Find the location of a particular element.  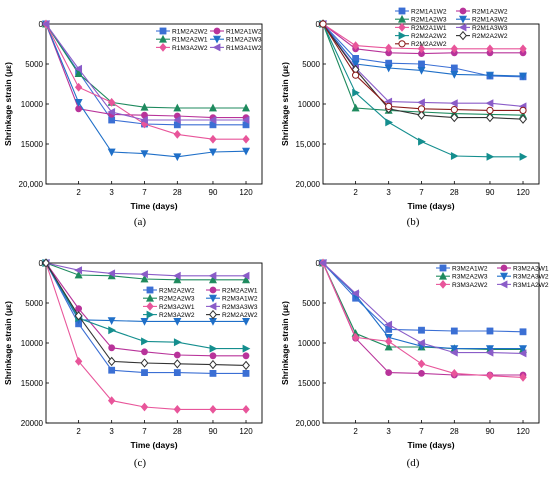

legend-label: R2M2A1W1 is located at coordinates (429, 28).